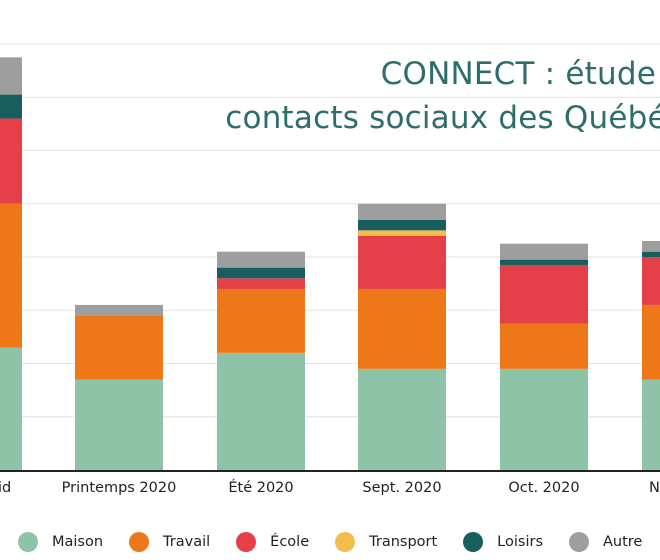 This screenshot has width=660, height=560. I want to click on x-tick-label: Sept. 2020, so click(402, 488).